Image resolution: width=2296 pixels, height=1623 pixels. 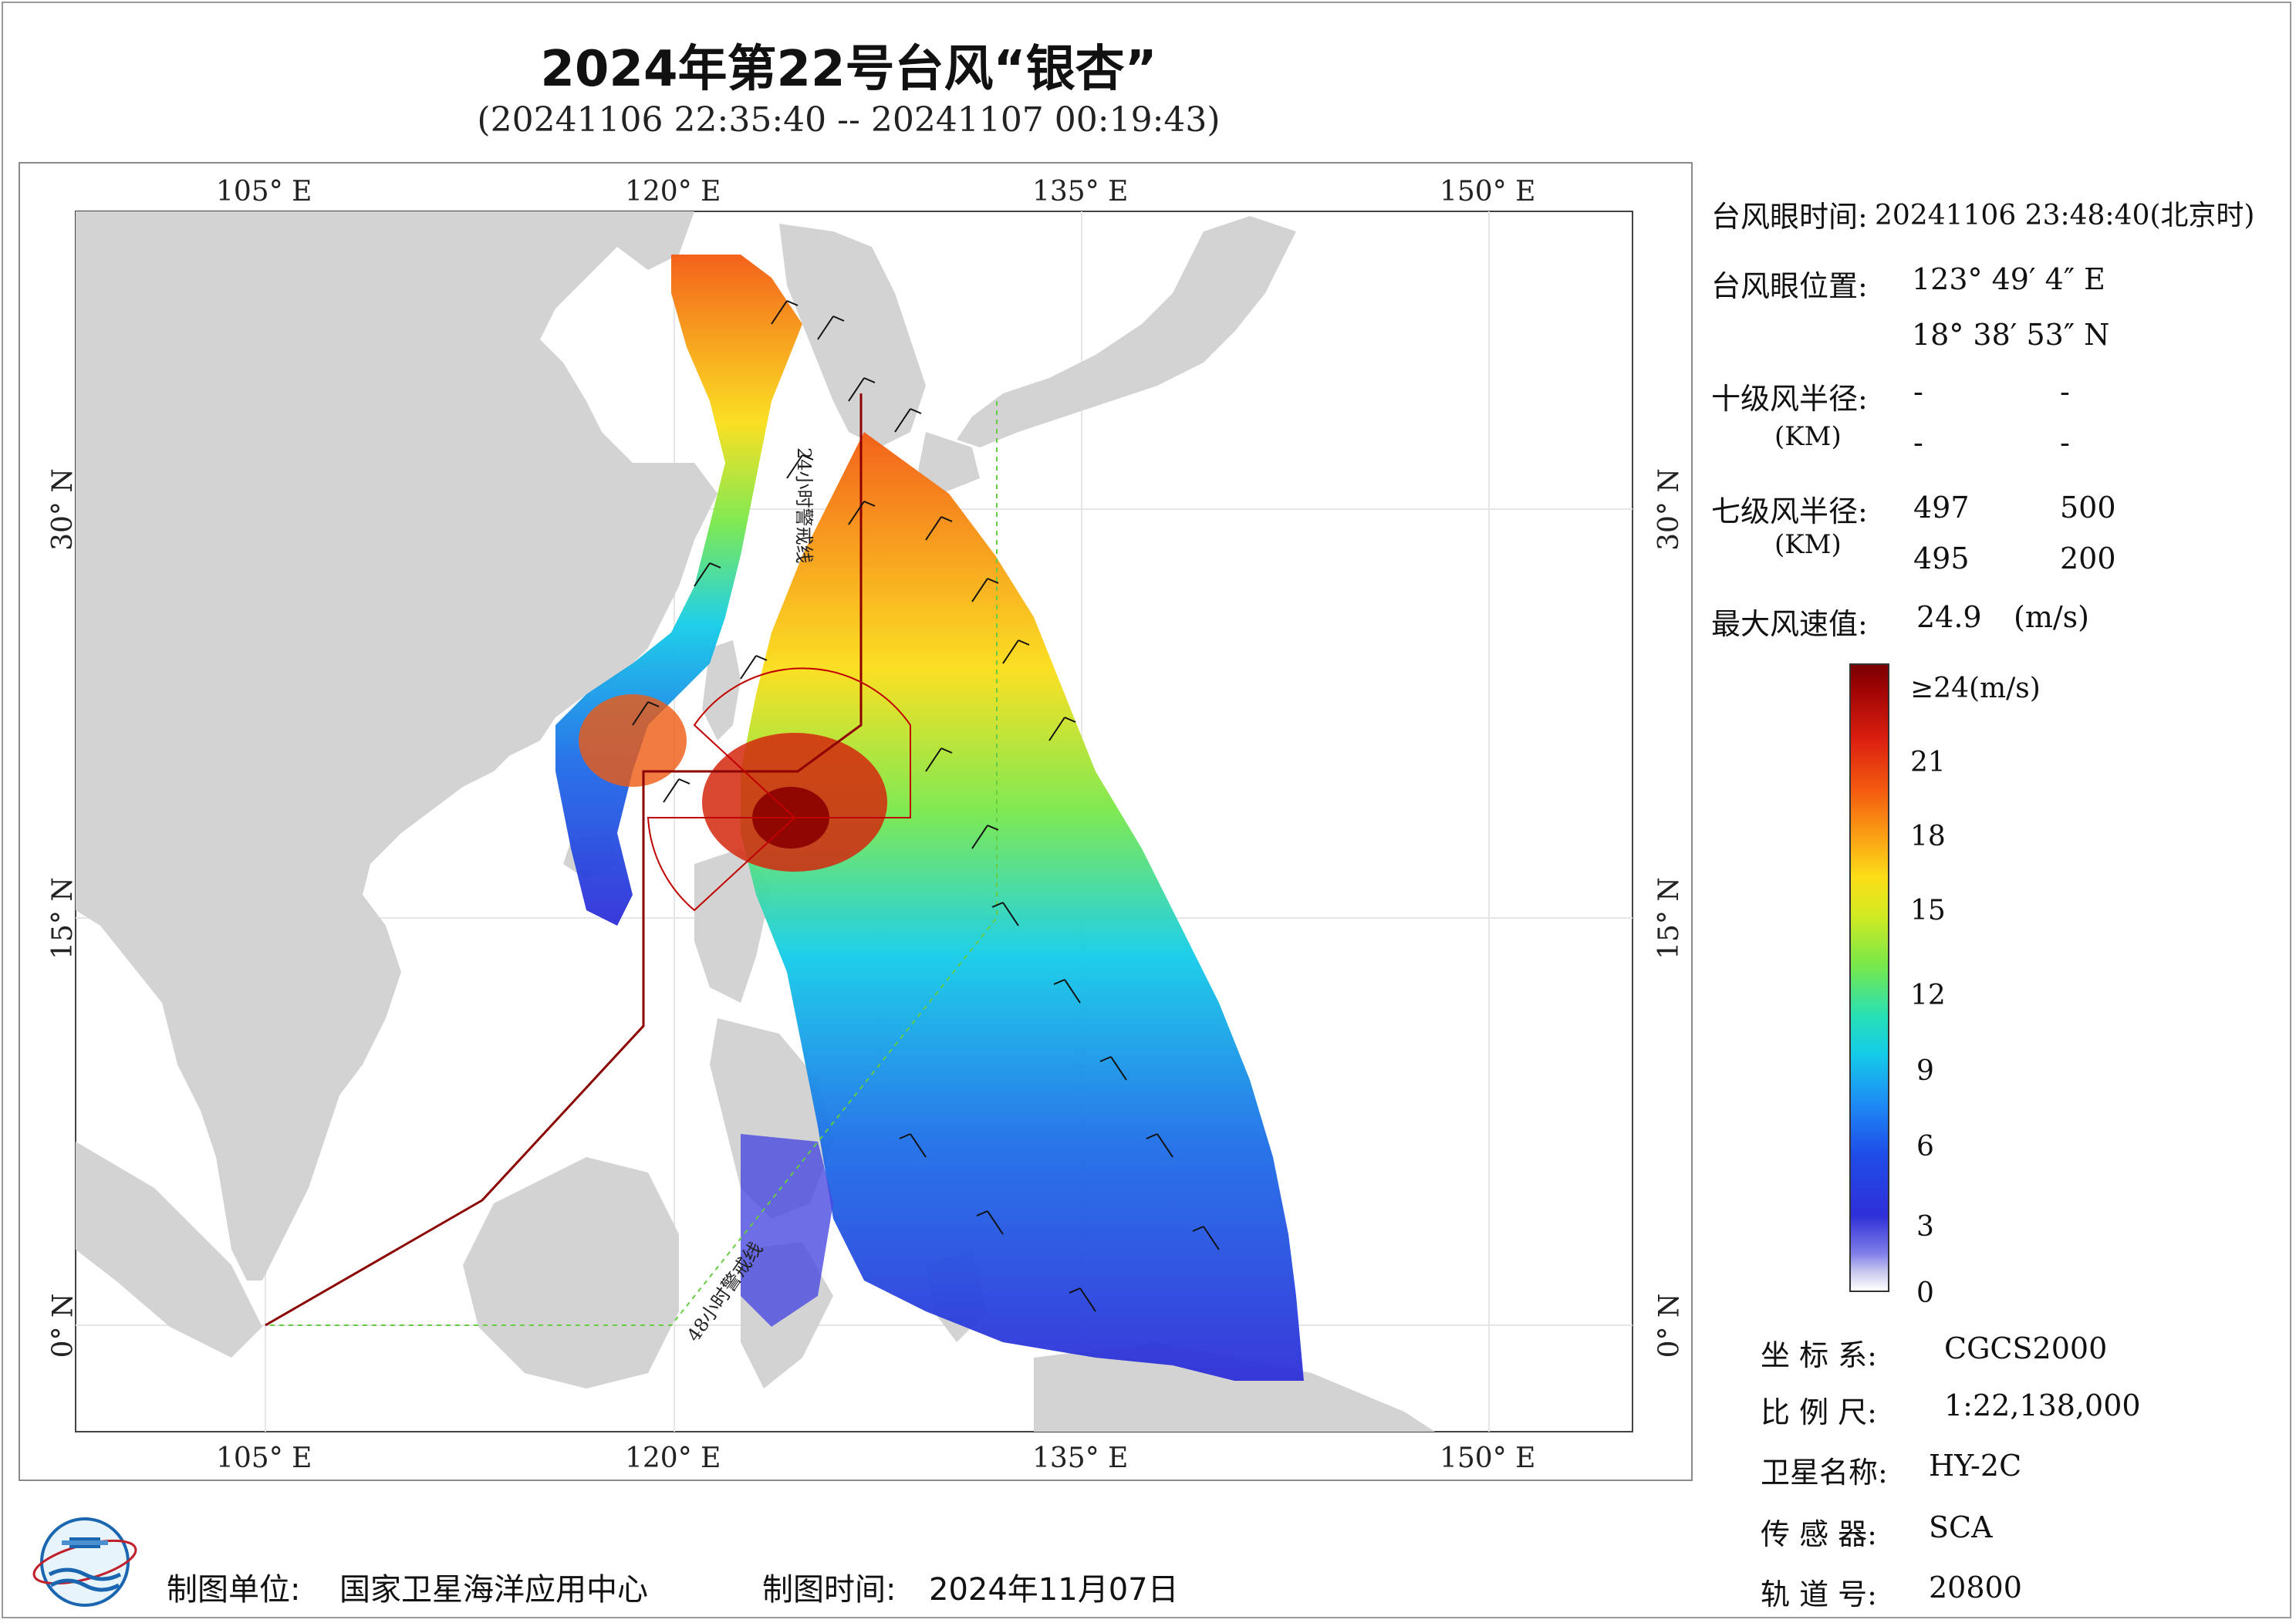 I want to click on r10-value-4: -, so click(x=2065, y=443).